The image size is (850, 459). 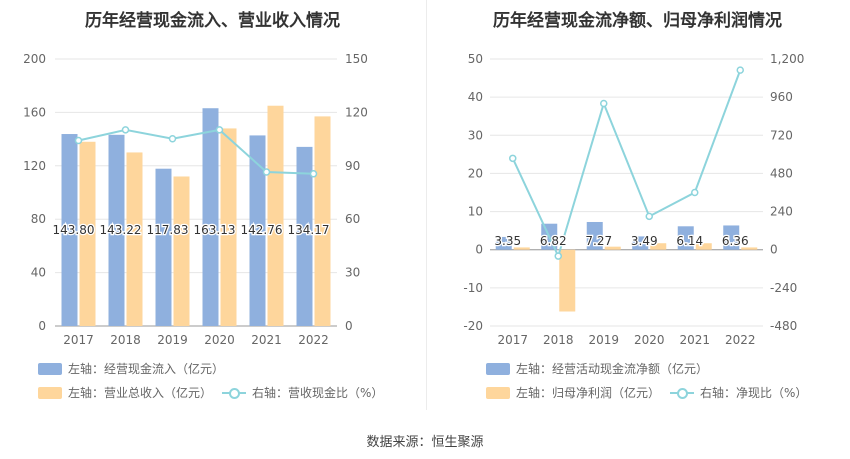 What do you see at coordinates (215, 230) in the screenshot?
I see `left-data-label-2020: 163.13` at bounding box center [215, 230].